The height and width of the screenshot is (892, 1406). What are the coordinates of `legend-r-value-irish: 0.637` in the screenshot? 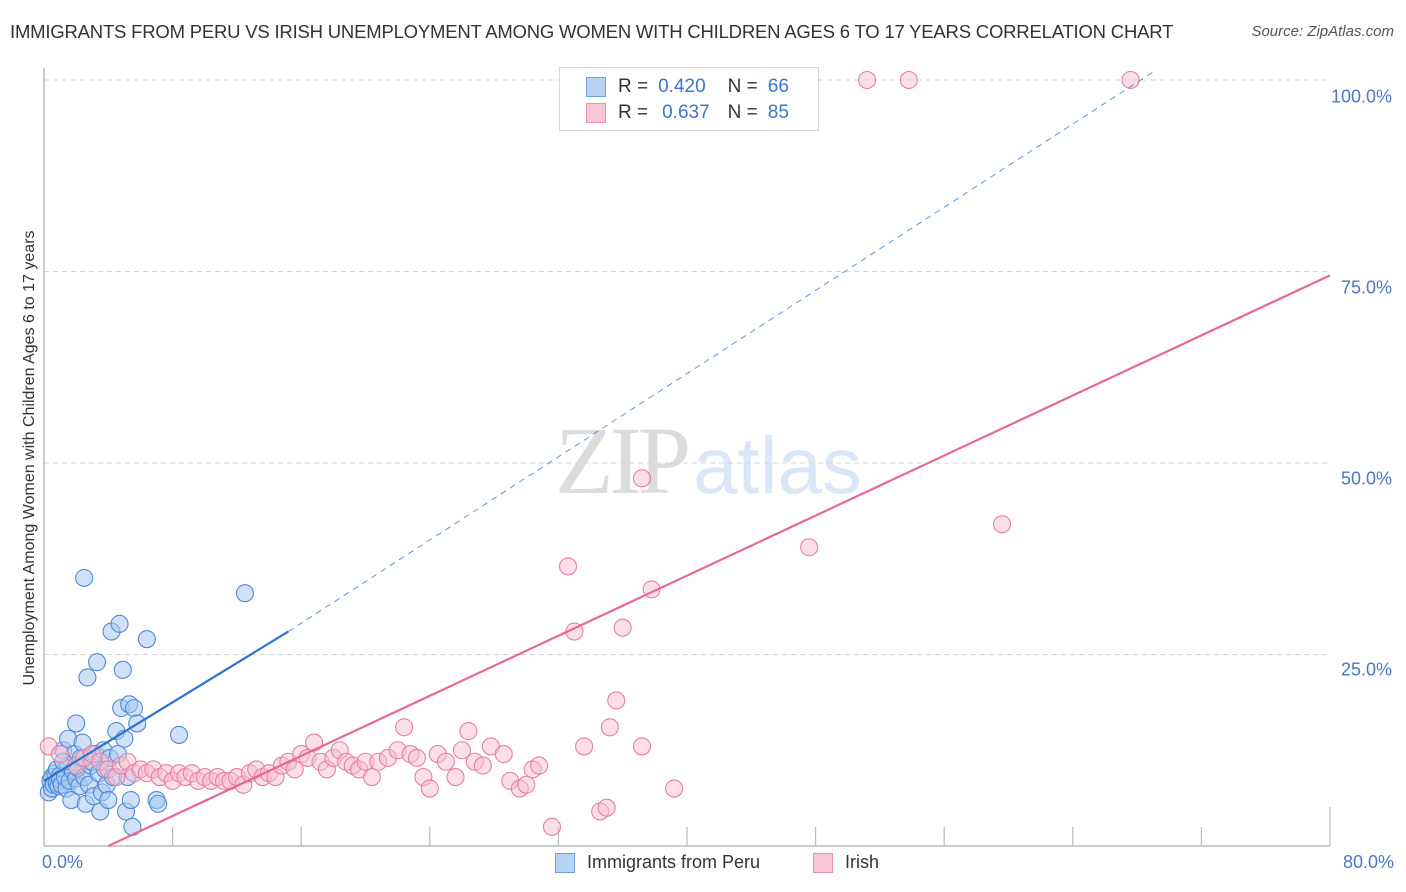 It's located at (686, 112).